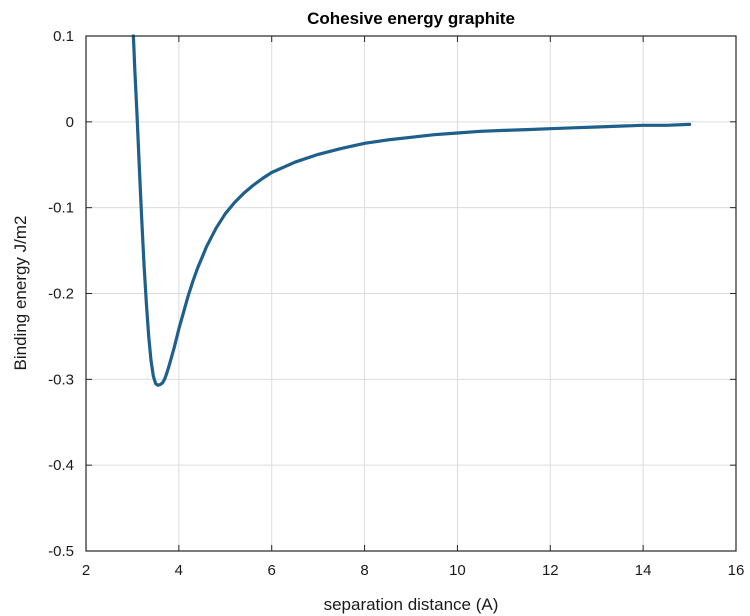  Describe the element at coordinates (70, 122) in the screenshot. I see `y-tick-label: 0` at that location.